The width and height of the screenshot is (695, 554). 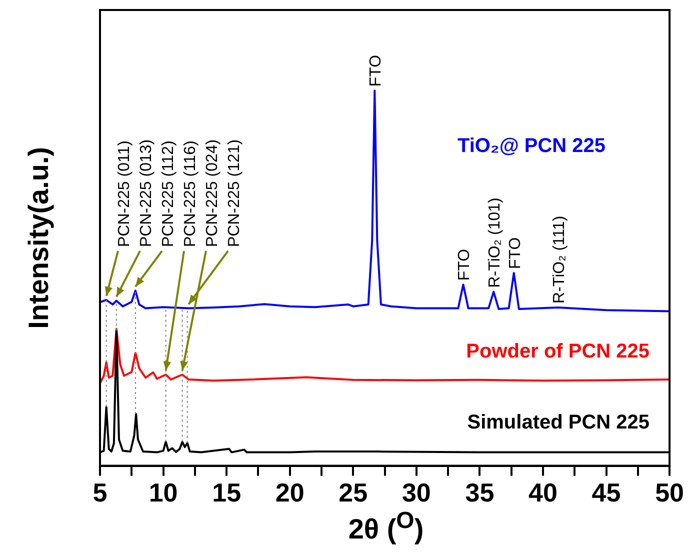 What do you see at coordinates (543, 493) in the screenshot?
I see `x-tick-label: 40` at bounding box center [543, 493].